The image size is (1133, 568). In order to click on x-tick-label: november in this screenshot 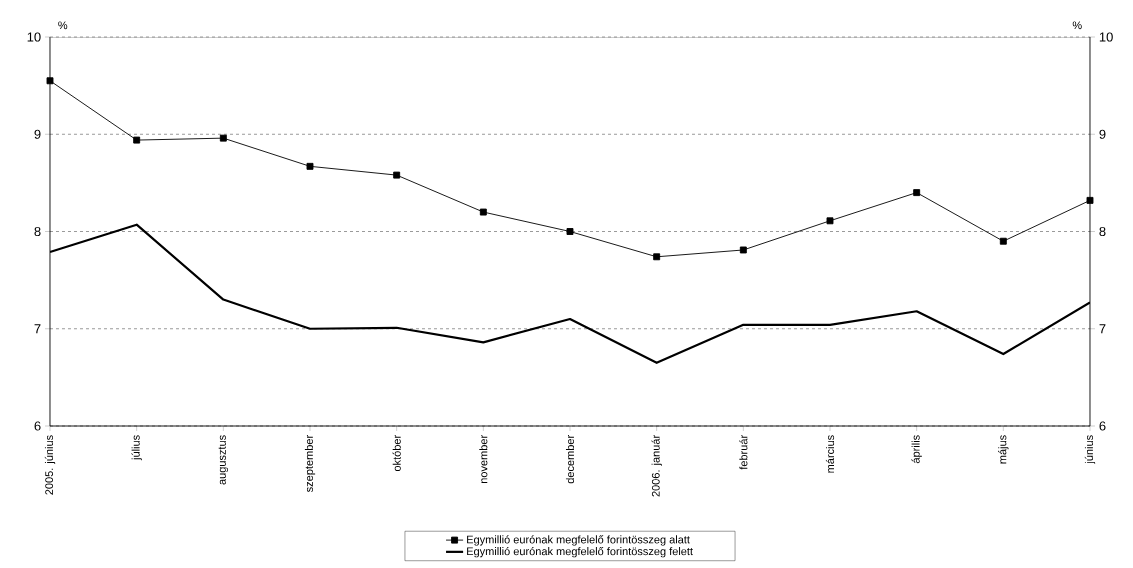, I will do `click(483, 459)`.